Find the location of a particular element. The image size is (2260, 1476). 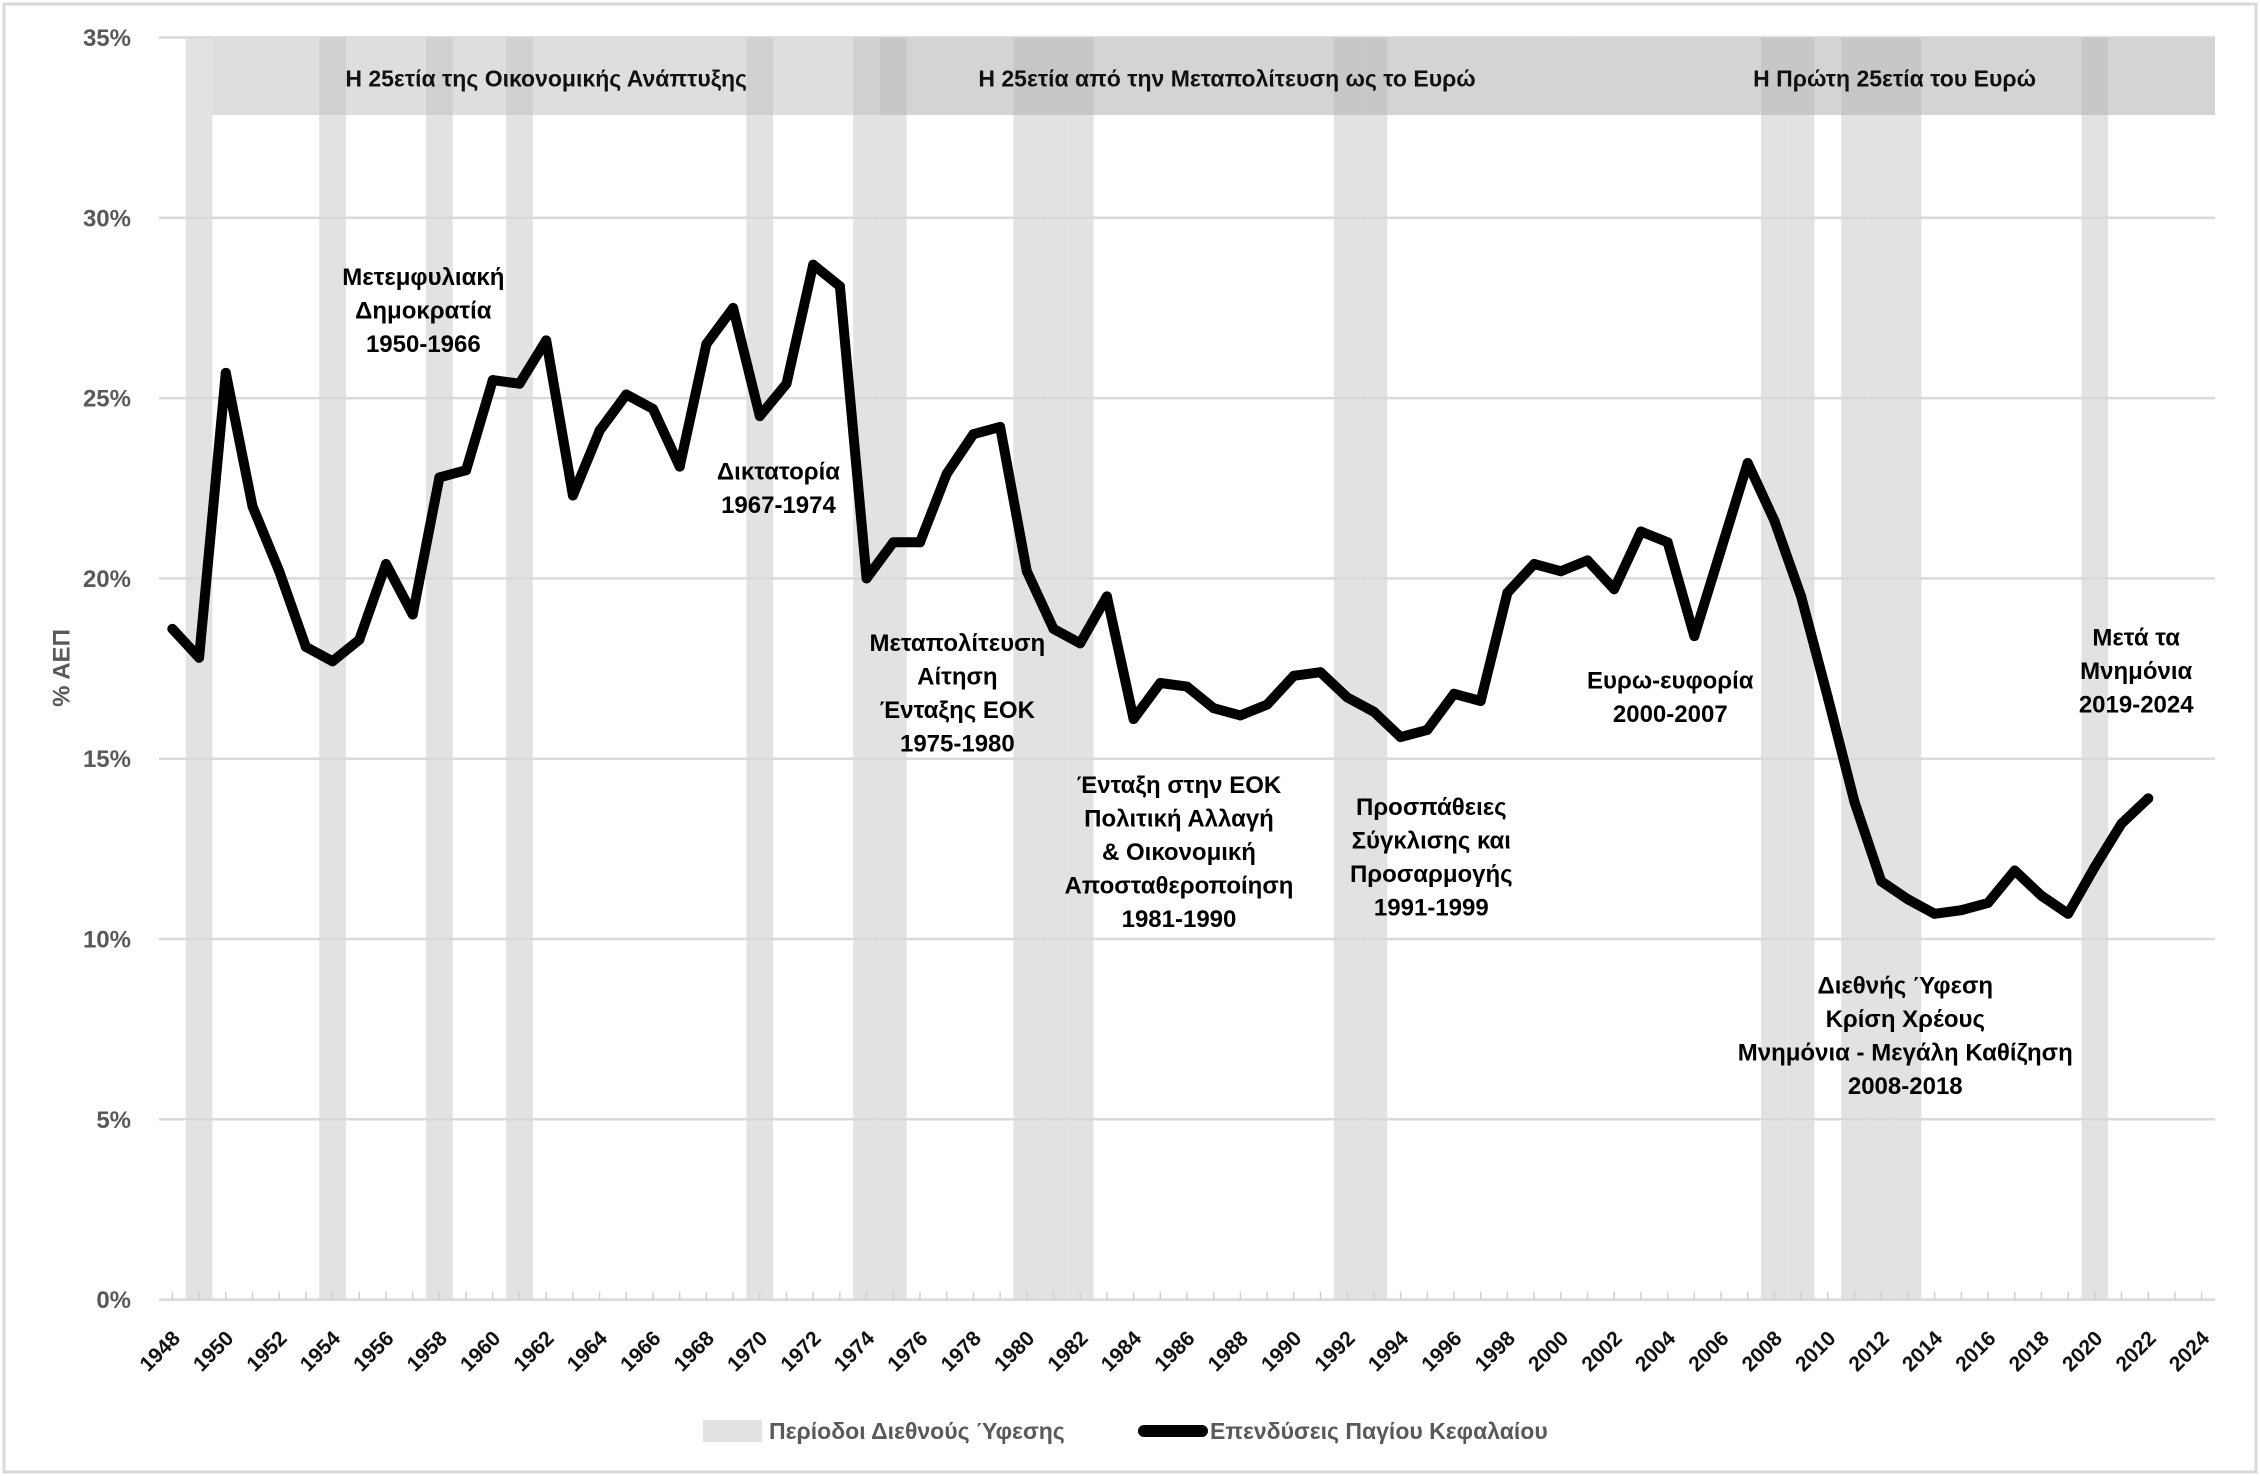

annotation-line: Αίτηση is located at coordinates (957, 676).